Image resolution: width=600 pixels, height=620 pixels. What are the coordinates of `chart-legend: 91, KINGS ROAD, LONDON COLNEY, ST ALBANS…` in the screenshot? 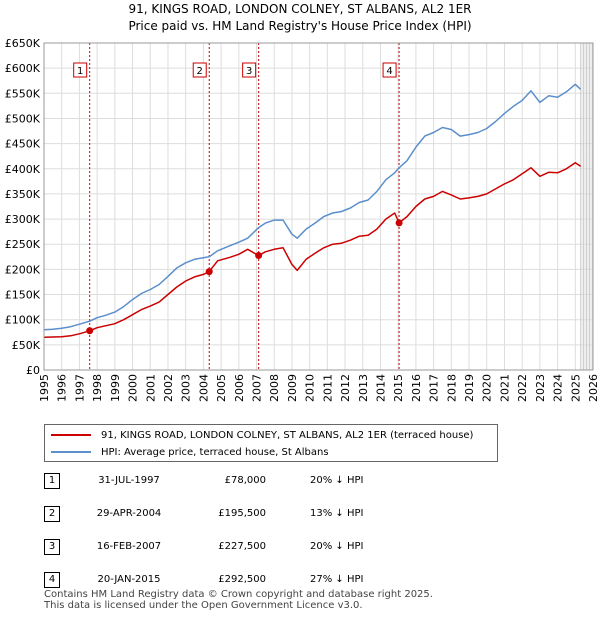 It's located at (271, 443).